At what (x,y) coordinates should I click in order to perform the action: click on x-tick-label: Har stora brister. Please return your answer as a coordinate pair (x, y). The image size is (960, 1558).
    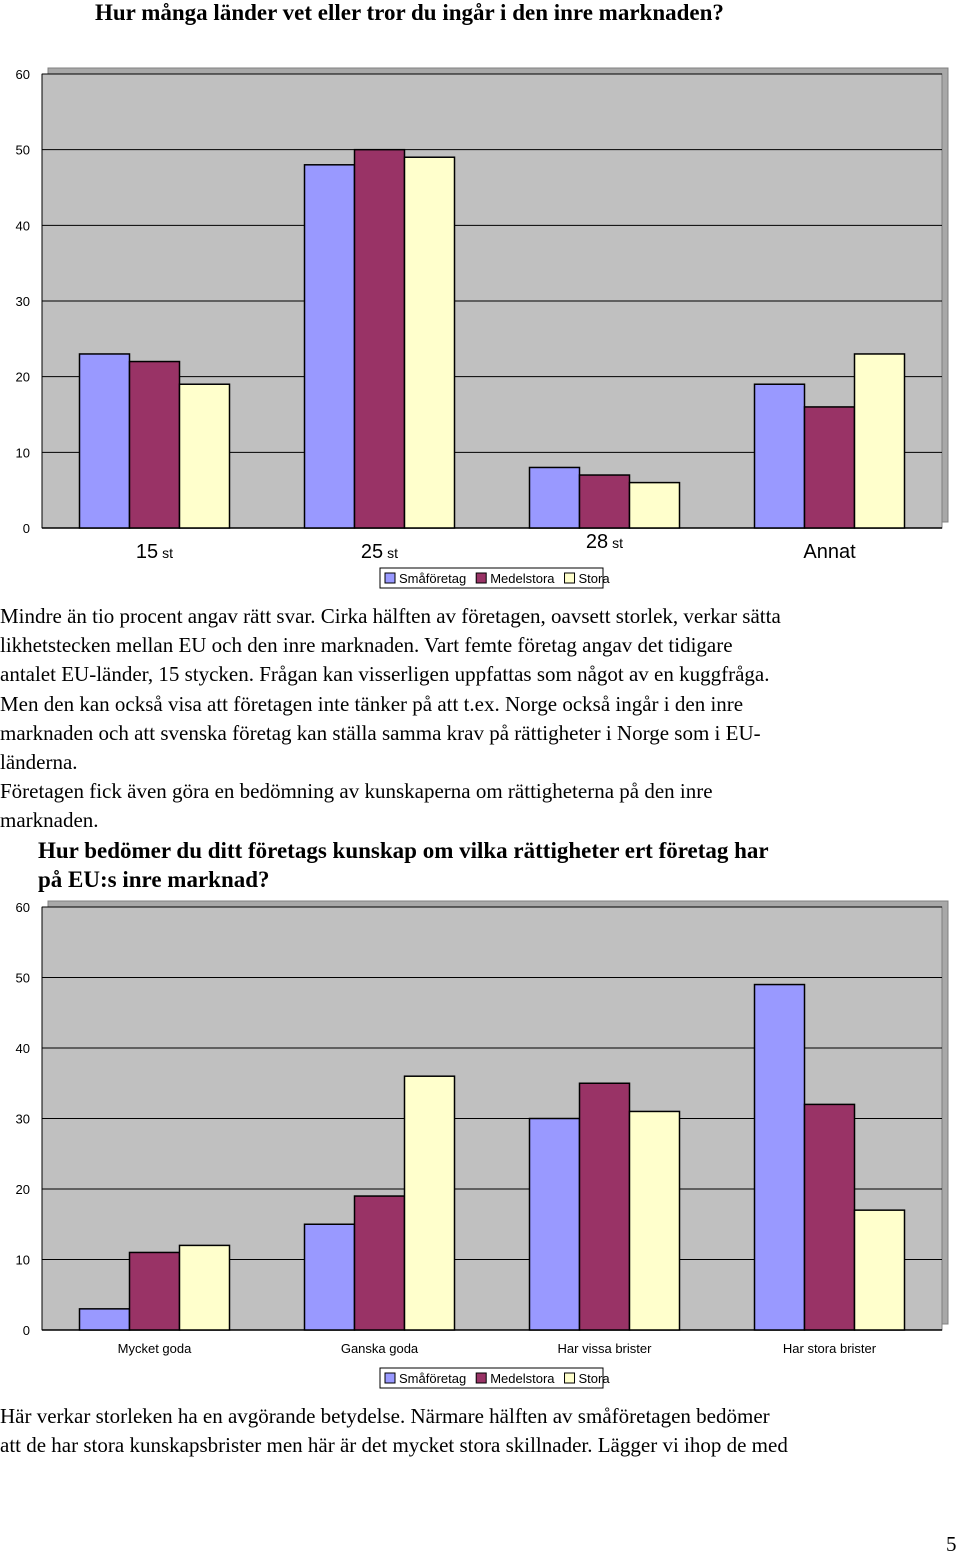
    Looking at the image, I should click on (830, 1348).